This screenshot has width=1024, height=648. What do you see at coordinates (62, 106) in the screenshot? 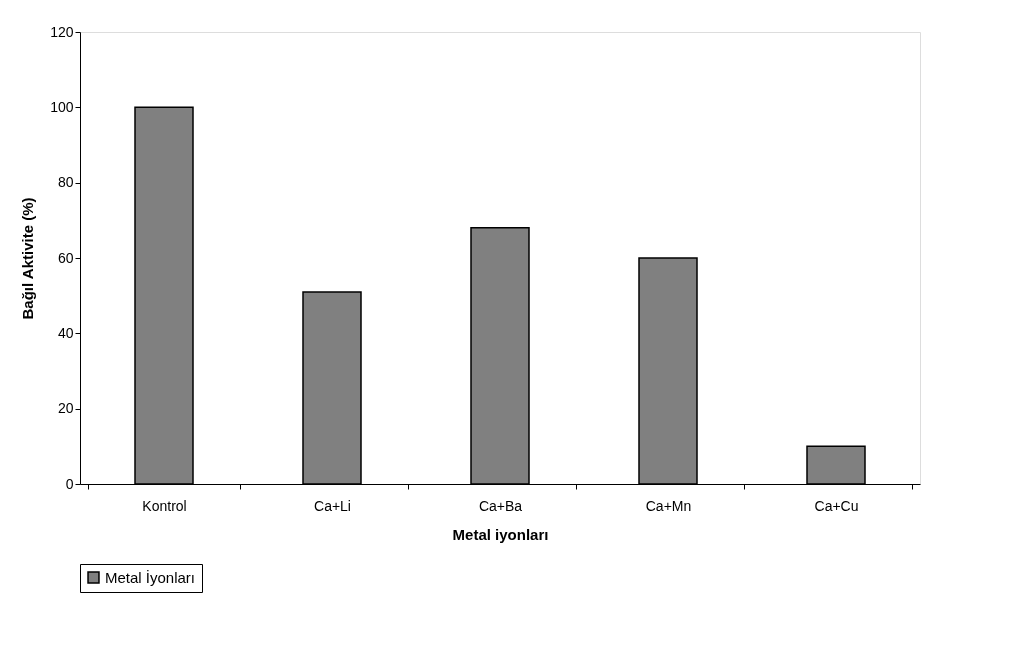
I see `y-tick-label: 100` at bounding box center [62, 106].